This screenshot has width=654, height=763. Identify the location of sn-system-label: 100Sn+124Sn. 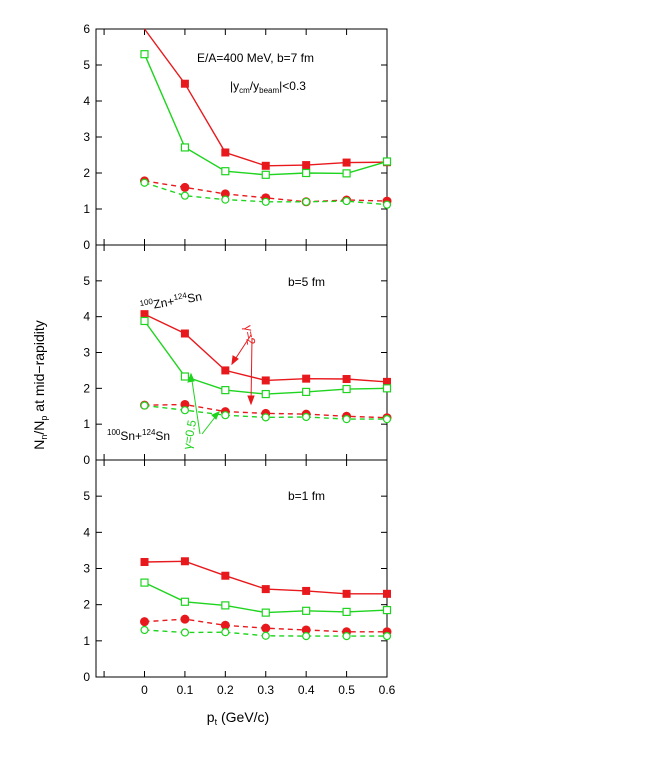
(138, 435).